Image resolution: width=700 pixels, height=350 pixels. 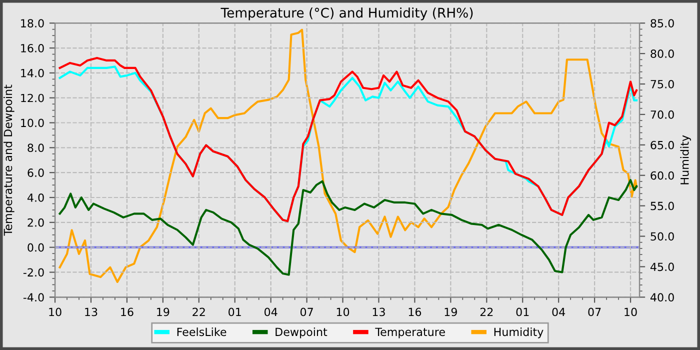 I want to click on y-axis-title: Temperature and Dewpoint, so click(x=9, y=160).